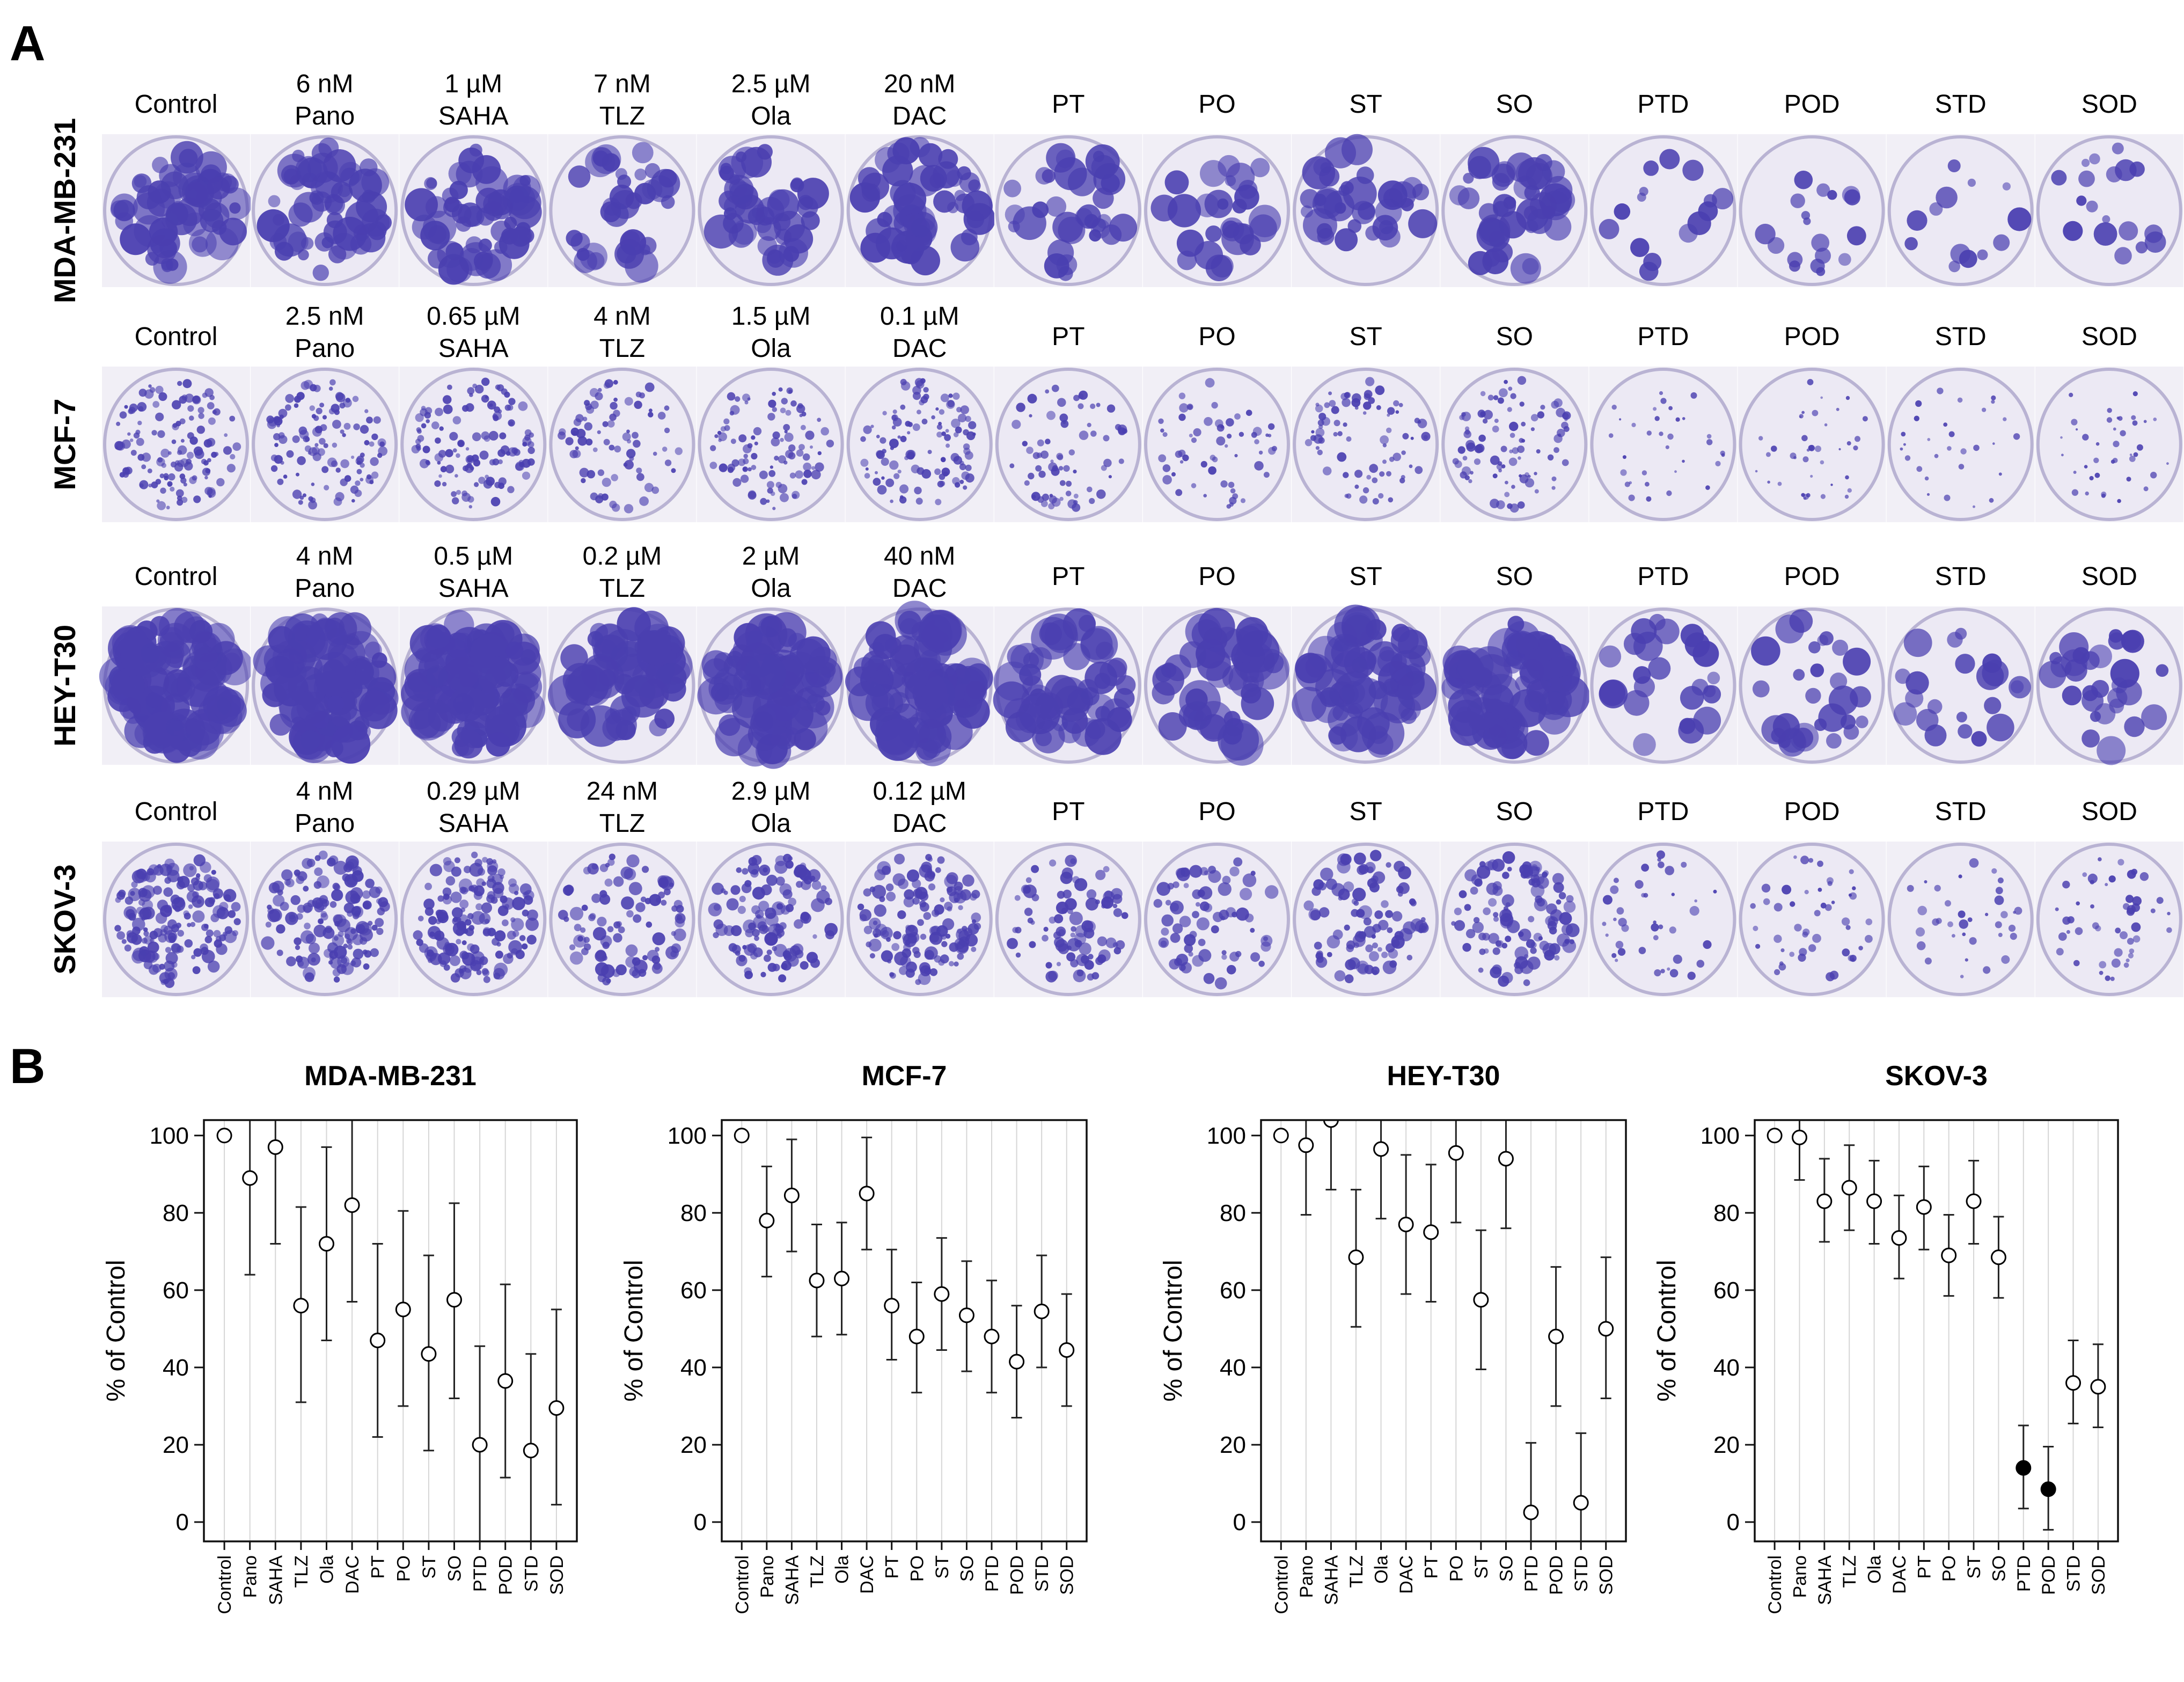 The width and height of the screenshot is (2184, 1682). What do you see at coordinates (1514, 337) in the screenshot?
I see `condition-label: SO` at bounding box center [1514, 337].